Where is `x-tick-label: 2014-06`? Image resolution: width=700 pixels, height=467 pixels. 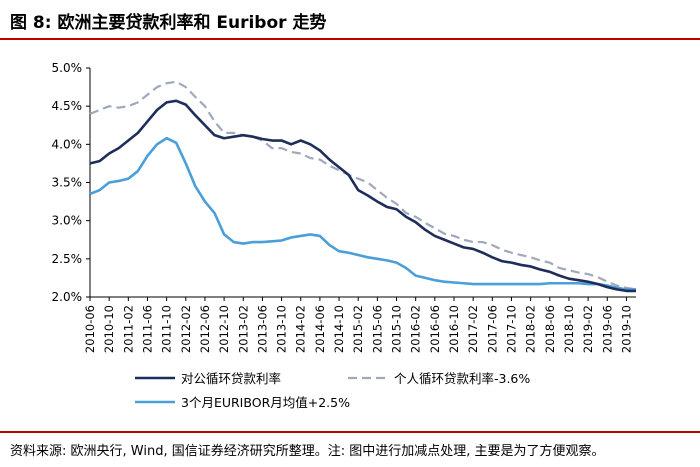
x-tick-label: 2014-06 is located at coordinates (320, 329).